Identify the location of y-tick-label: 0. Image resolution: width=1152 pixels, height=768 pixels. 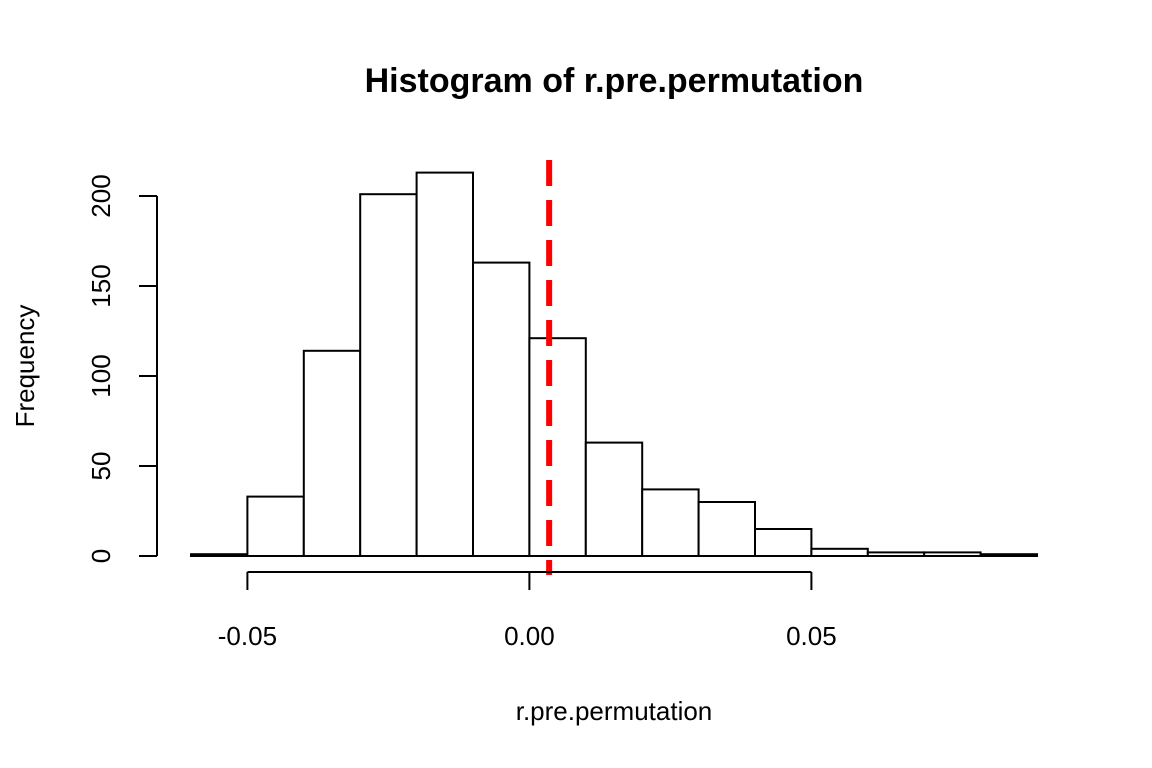
(101, 556).